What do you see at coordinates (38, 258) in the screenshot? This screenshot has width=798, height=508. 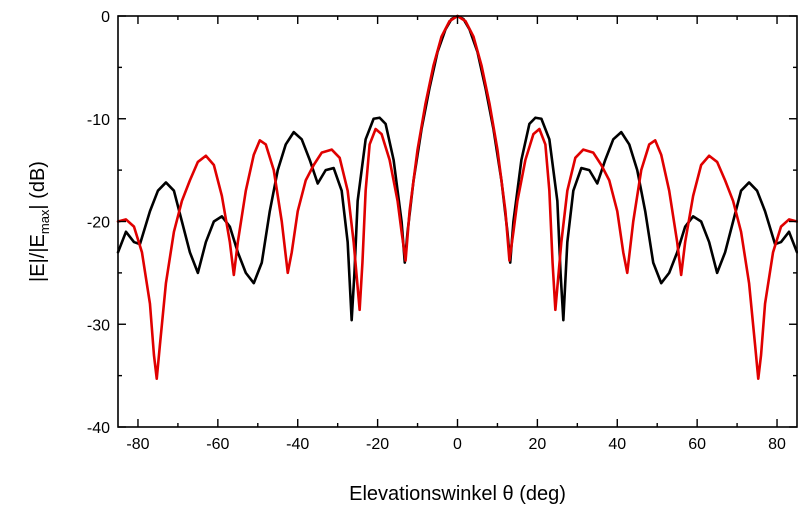 I see `y-axis-title-main: |E|/|E` at bounding box center [38, 258].